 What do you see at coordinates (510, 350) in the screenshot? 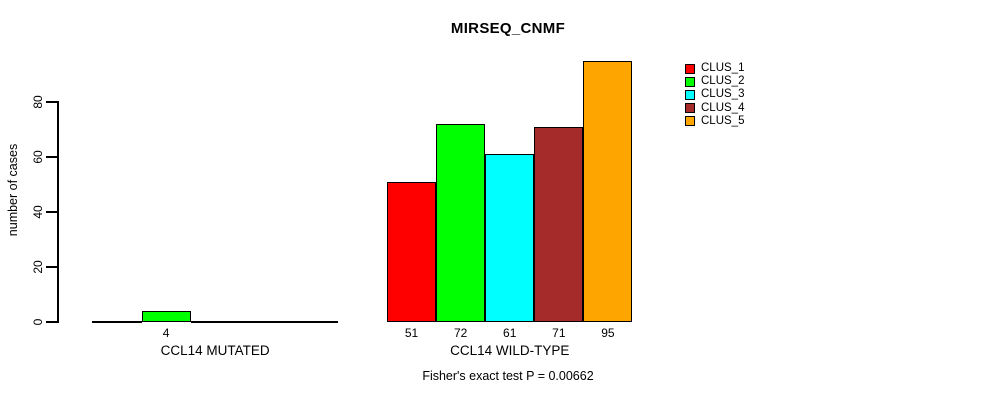
I see `group-label: CCL14 WILD-TYPE` at bounding box center [510, 350].